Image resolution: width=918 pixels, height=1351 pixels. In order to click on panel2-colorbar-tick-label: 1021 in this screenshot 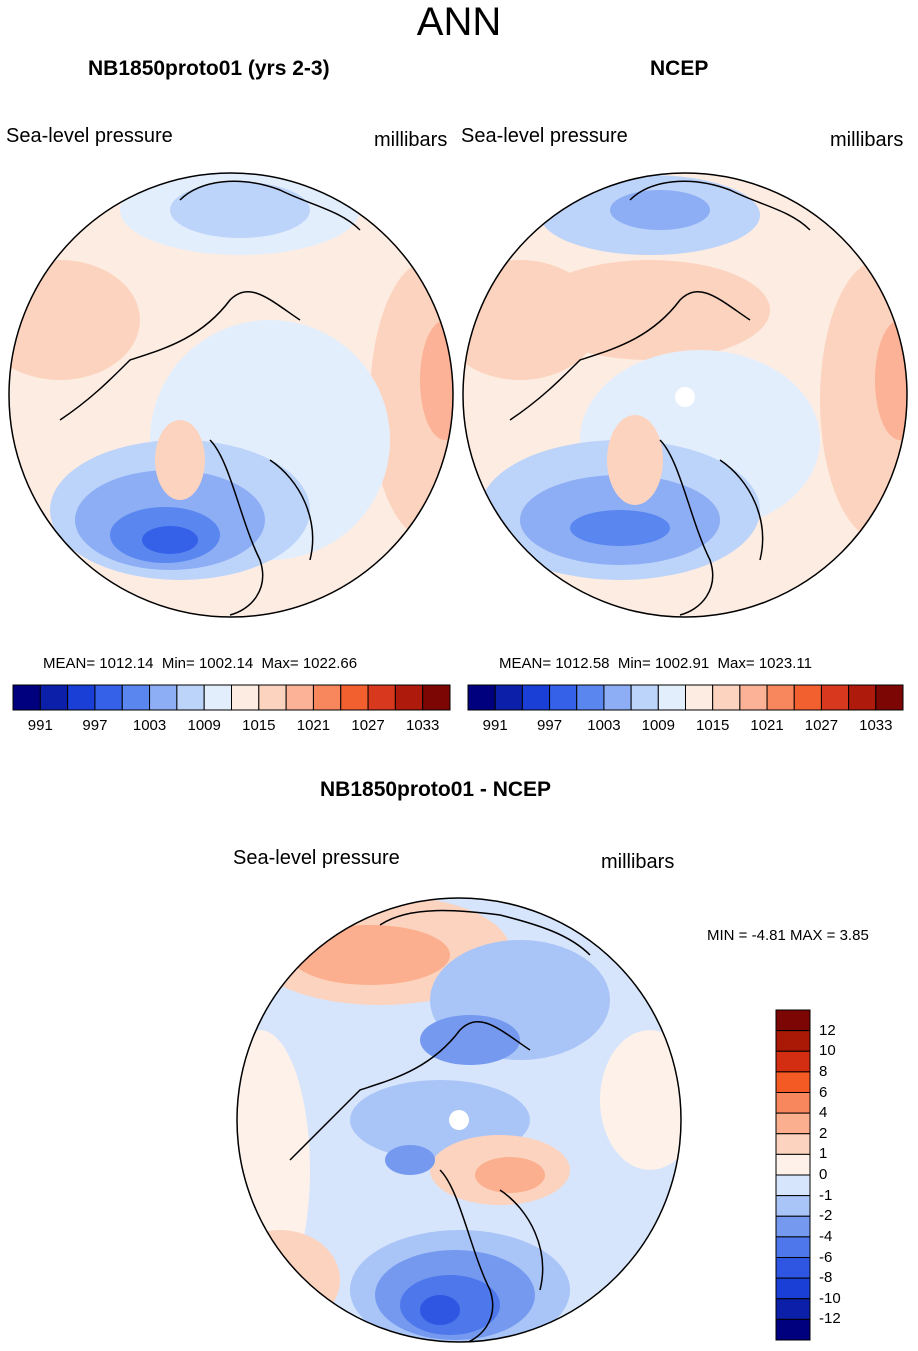, I will do `click(767, 725)`.